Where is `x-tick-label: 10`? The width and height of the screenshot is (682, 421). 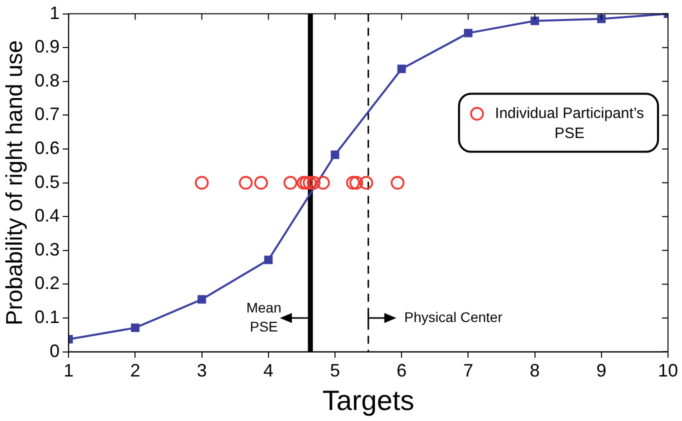 x-tick-label: 10 is located at coordinates (668, 370).